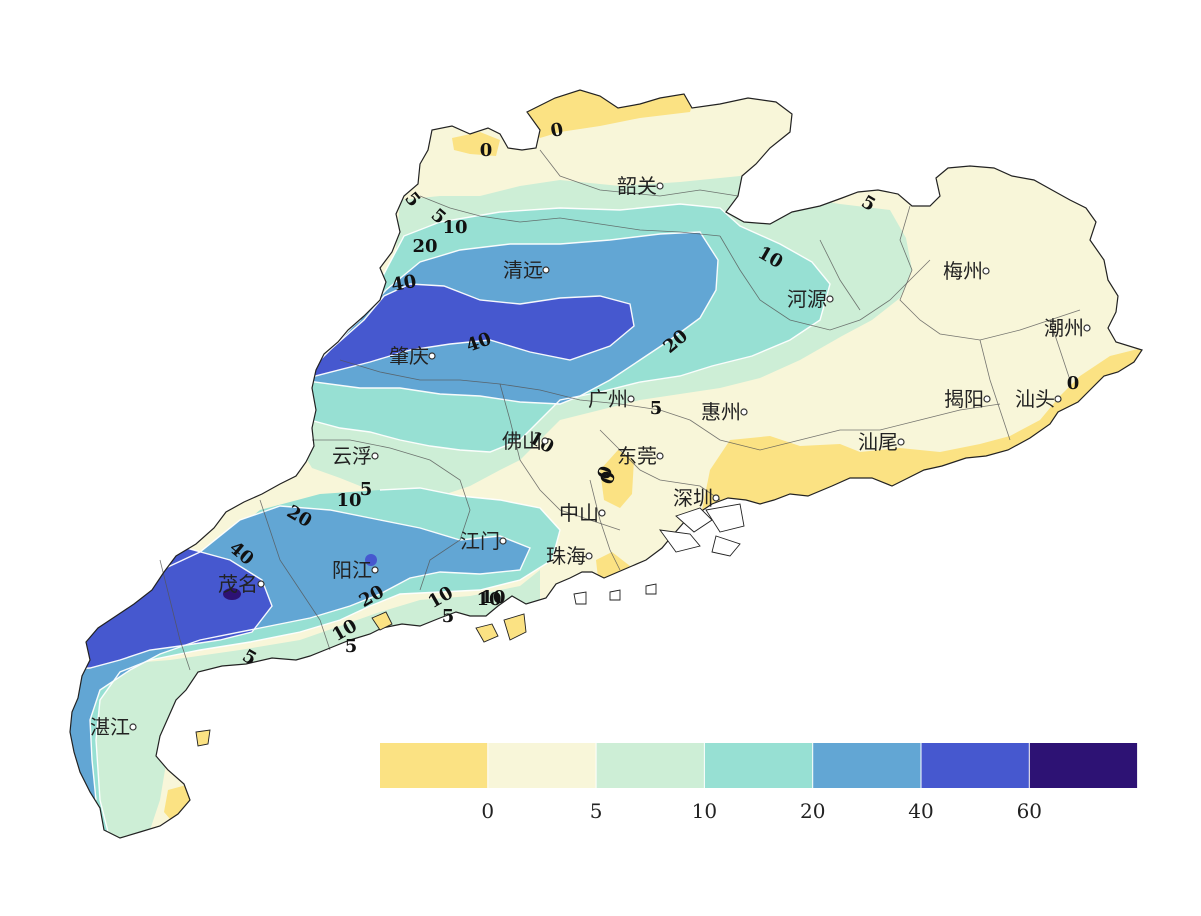  What do you see at coordinates (596, 811) in the screenshot?
I see `legend-tick-label: 5` at bounding box center [596, 811].